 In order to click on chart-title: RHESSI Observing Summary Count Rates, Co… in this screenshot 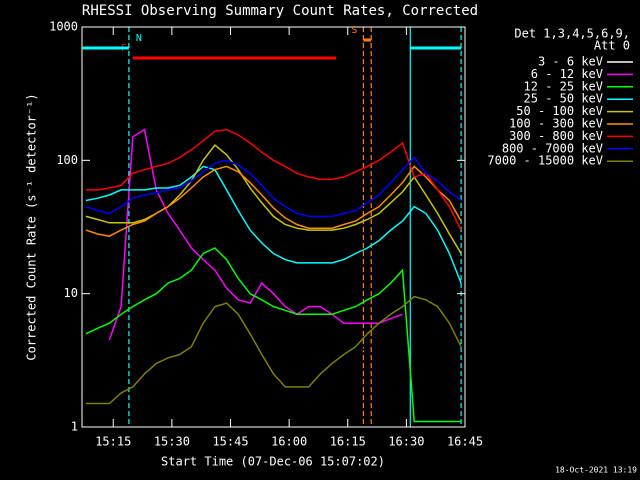, I will do `click(280, 11)`.